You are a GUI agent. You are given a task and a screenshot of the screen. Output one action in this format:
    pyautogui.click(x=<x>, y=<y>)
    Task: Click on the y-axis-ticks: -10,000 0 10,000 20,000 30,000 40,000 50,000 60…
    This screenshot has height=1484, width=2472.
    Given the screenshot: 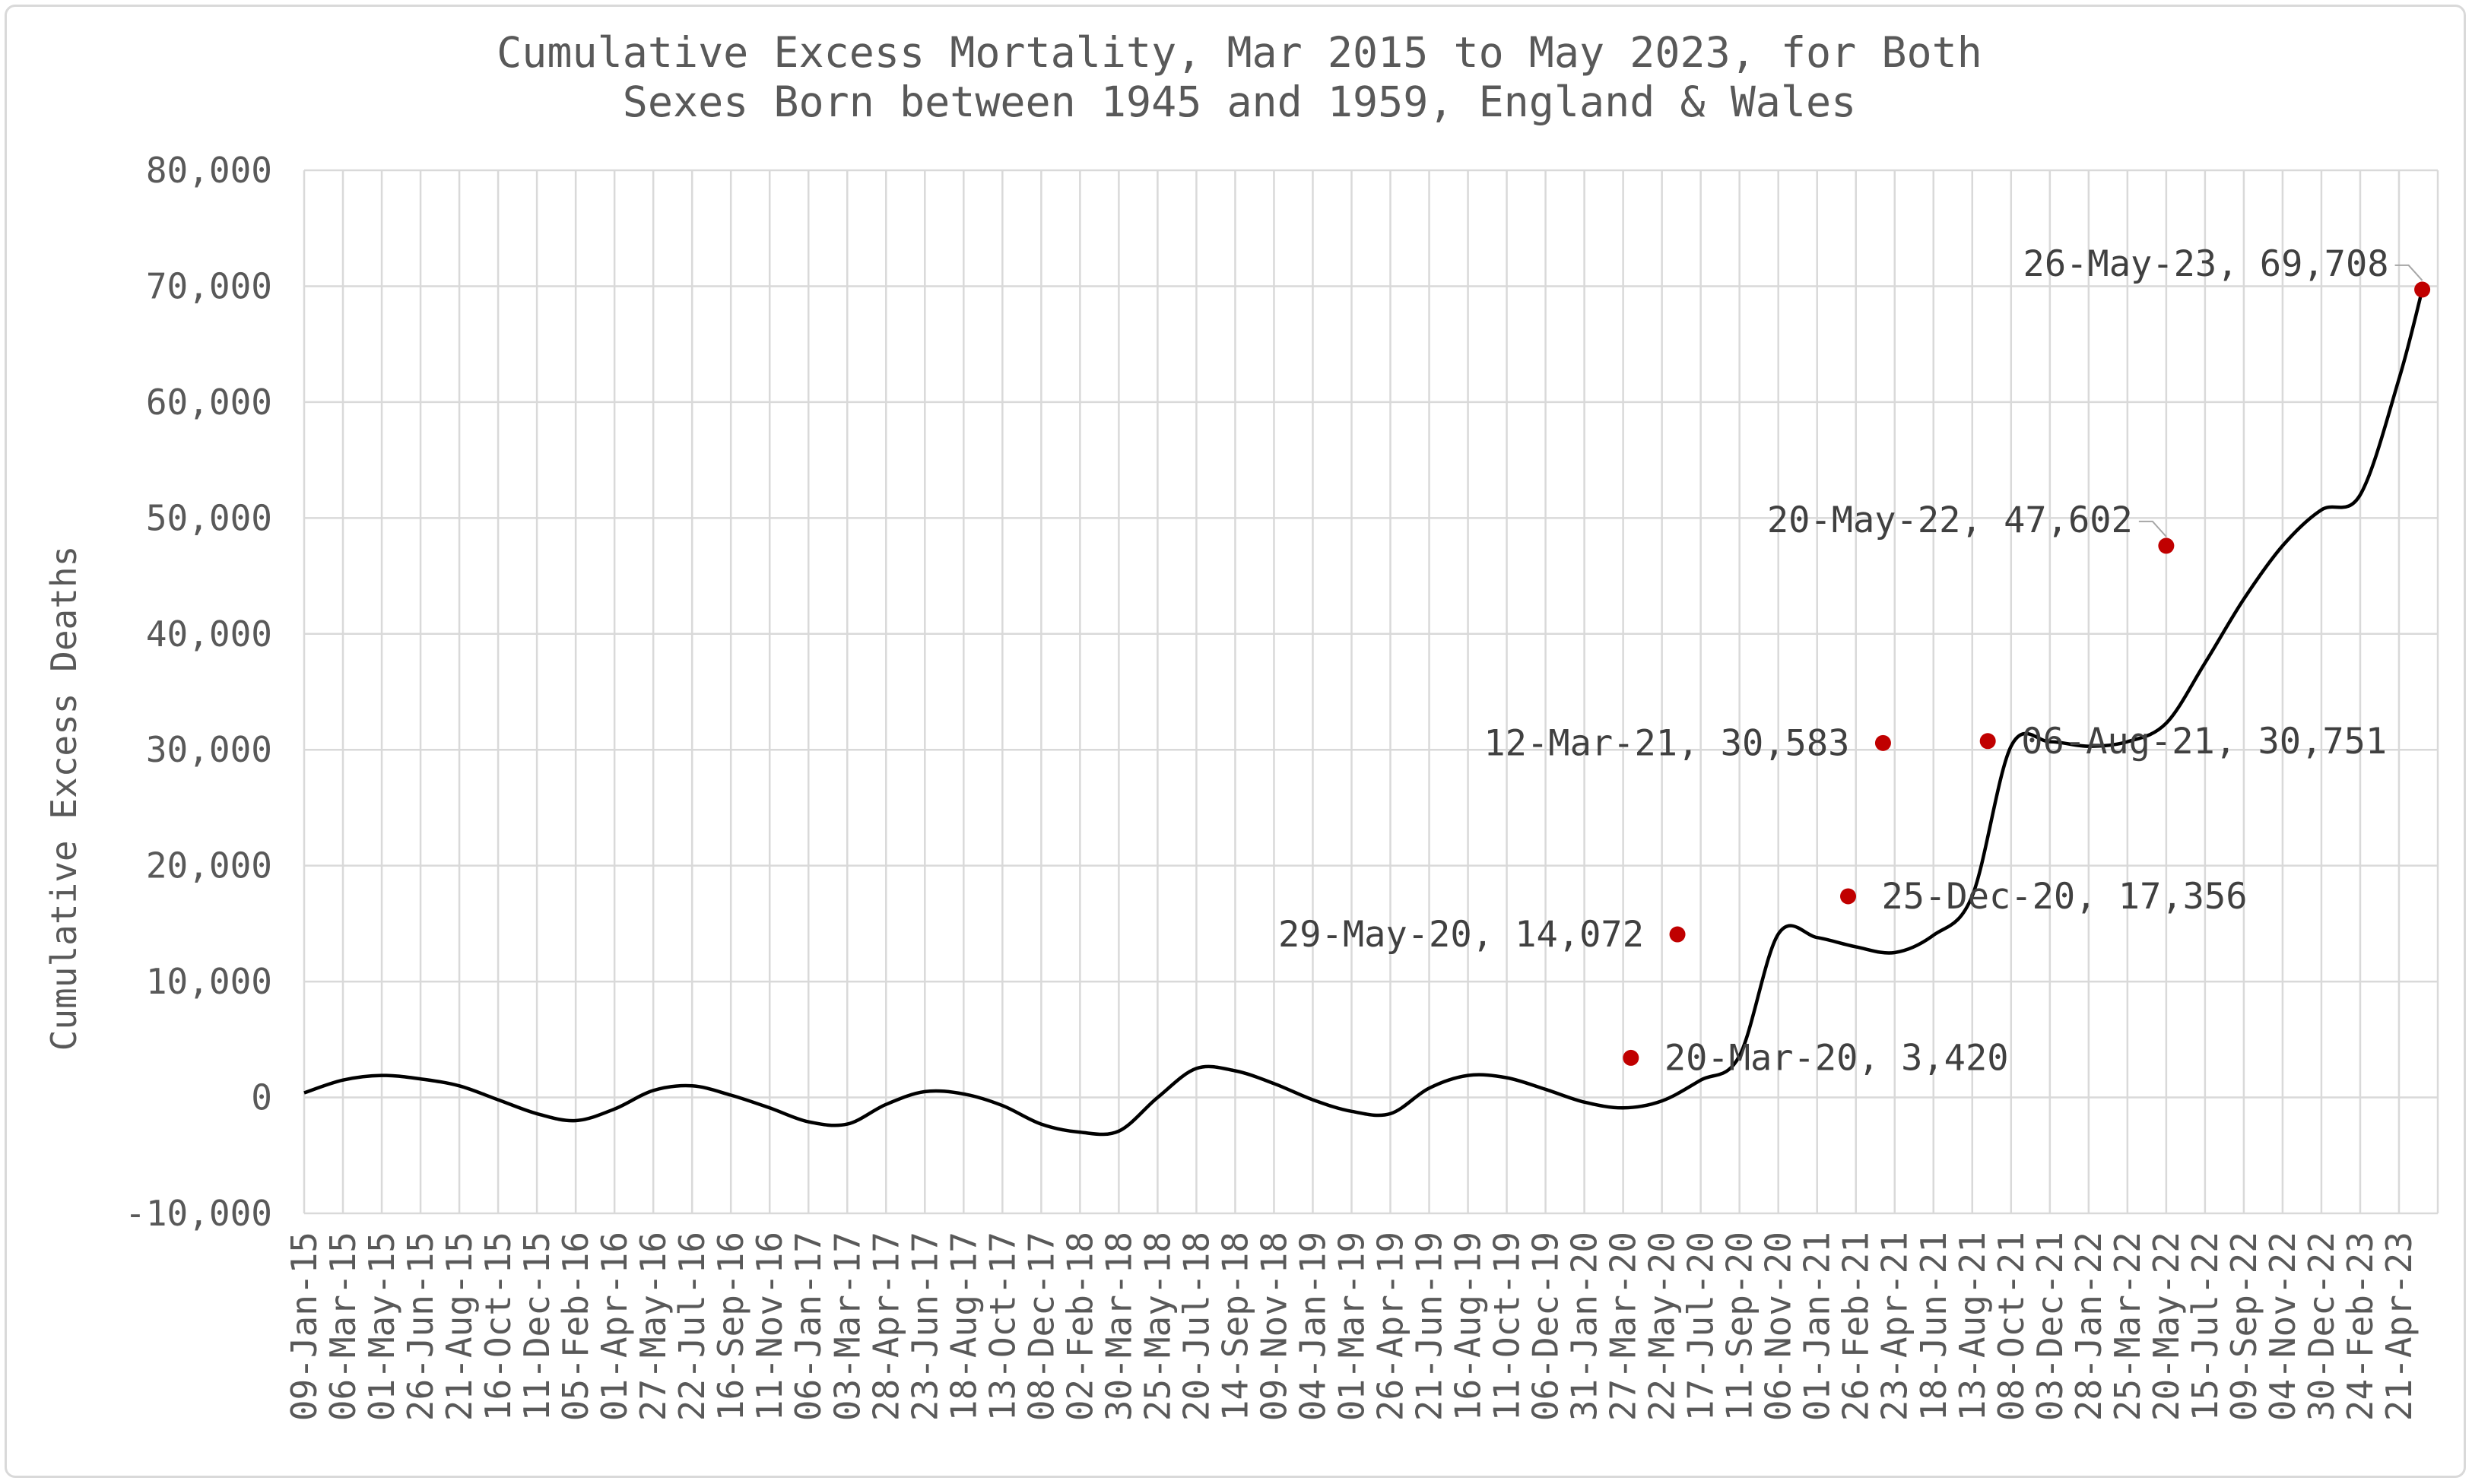 What is the action you would take?
    pyautogui.click(x=199, y=692)
    